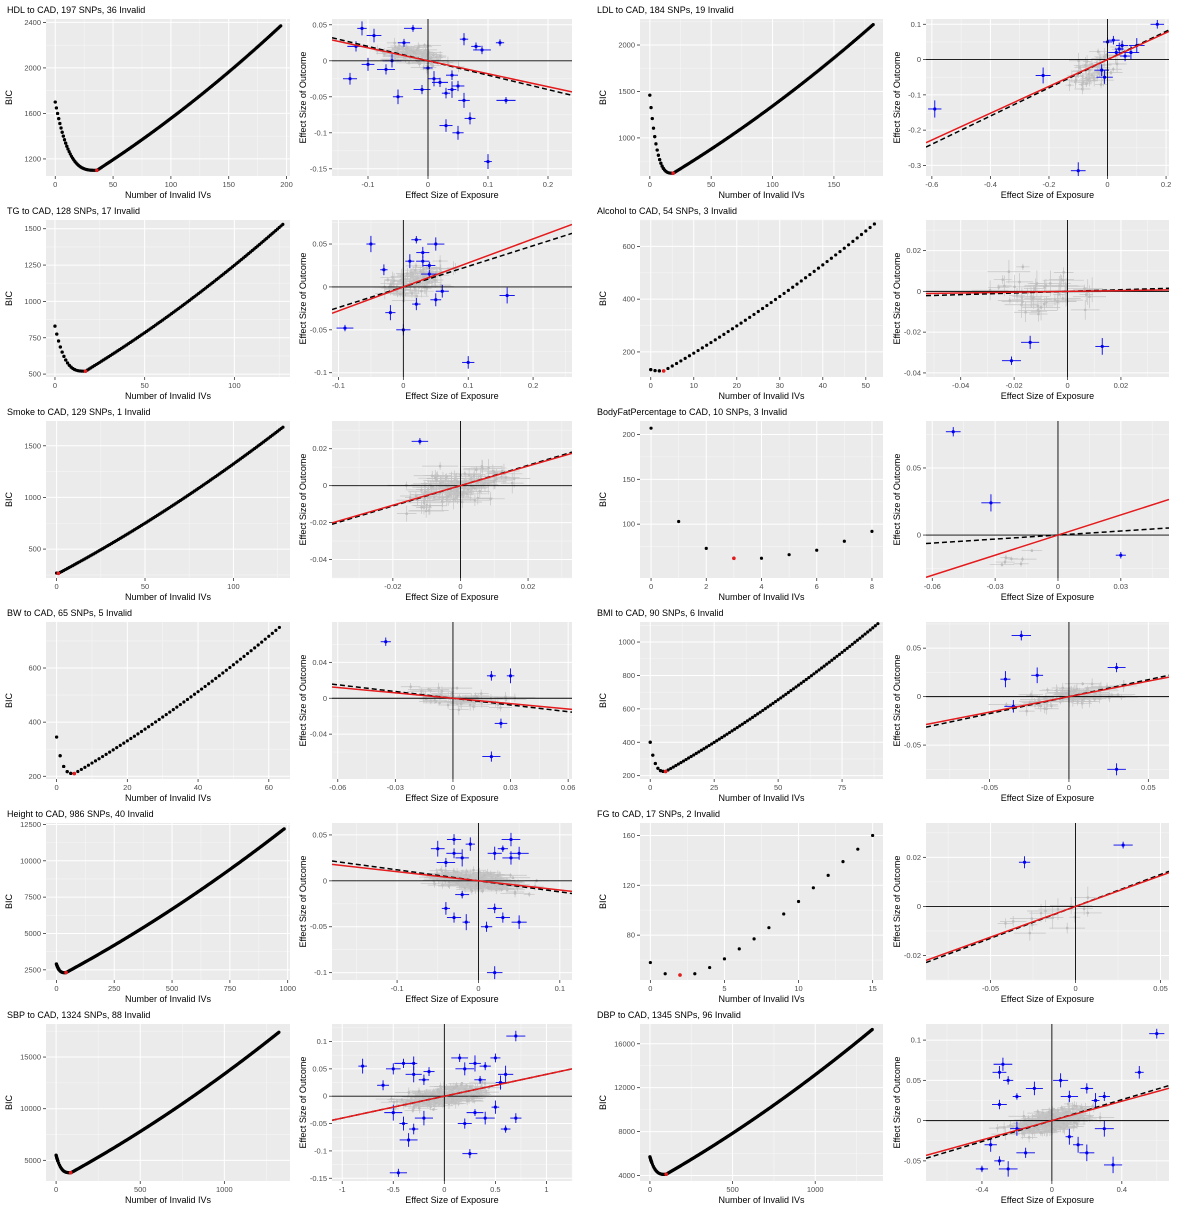 The width and height of the screenshot is (1180, 1210). I want to click on p8b-tick-label-x: 250, so click(114, 988).